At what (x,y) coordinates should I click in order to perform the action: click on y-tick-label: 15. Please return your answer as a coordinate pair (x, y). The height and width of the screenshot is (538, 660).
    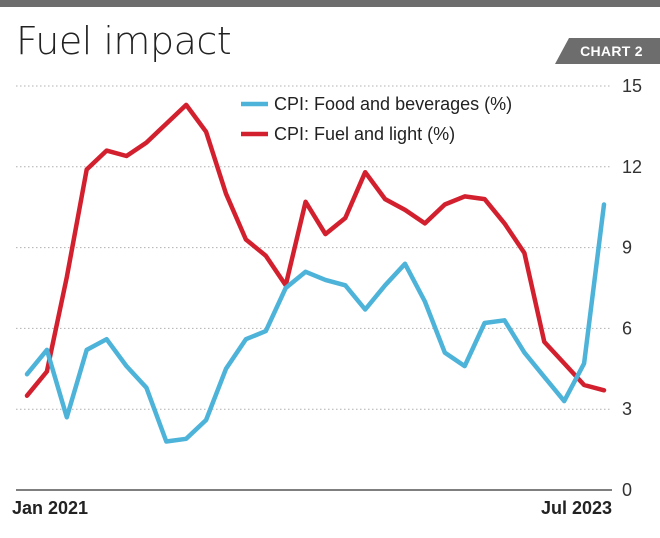
    Looking at the image, I should click on (632, 86).